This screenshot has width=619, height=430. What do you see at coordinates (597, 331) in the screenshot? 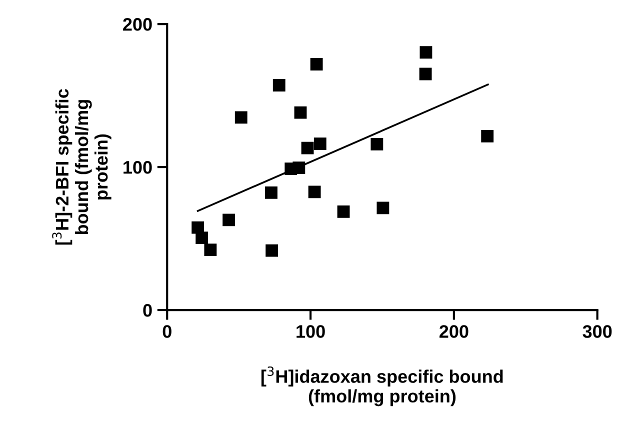
I see `x-tick-label: 300` at bounding box center [597, 331].